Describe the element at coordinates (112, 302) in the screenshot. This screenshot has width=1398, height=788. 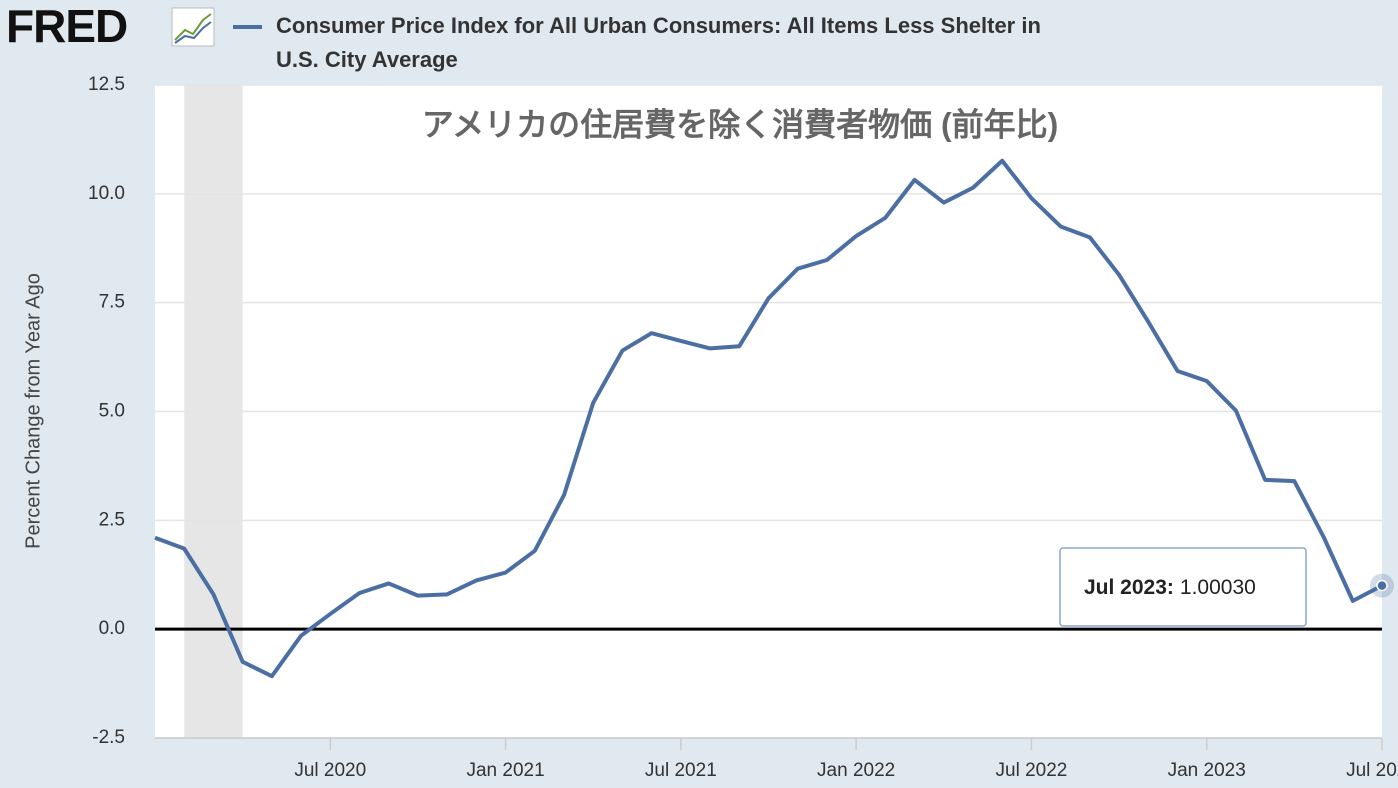
I see `y-tick-label: 7.5` at that location.